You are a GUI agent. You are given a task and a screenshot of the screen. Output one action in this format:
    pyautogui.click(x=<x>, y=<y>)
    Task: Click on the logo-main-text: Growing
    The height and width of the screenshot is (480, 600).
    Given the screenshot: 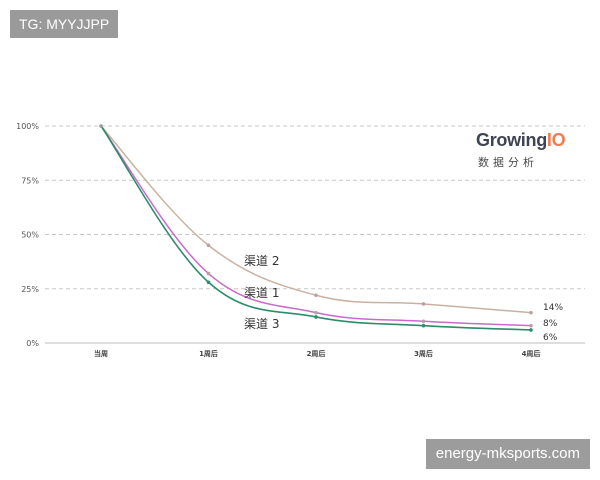 What is the action you would take?
    pyautogui.click(x=511, y=140)
    